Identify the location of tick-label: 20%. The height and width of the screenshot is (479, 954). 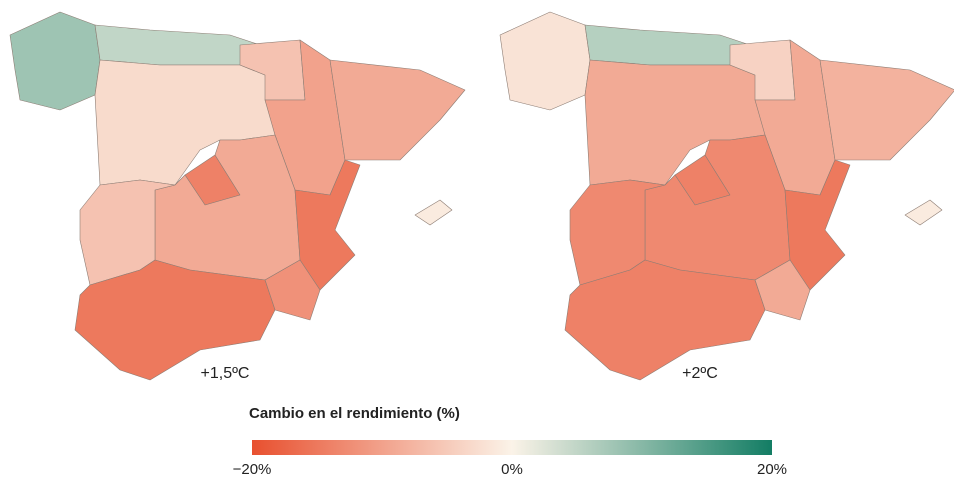
(772, 469).